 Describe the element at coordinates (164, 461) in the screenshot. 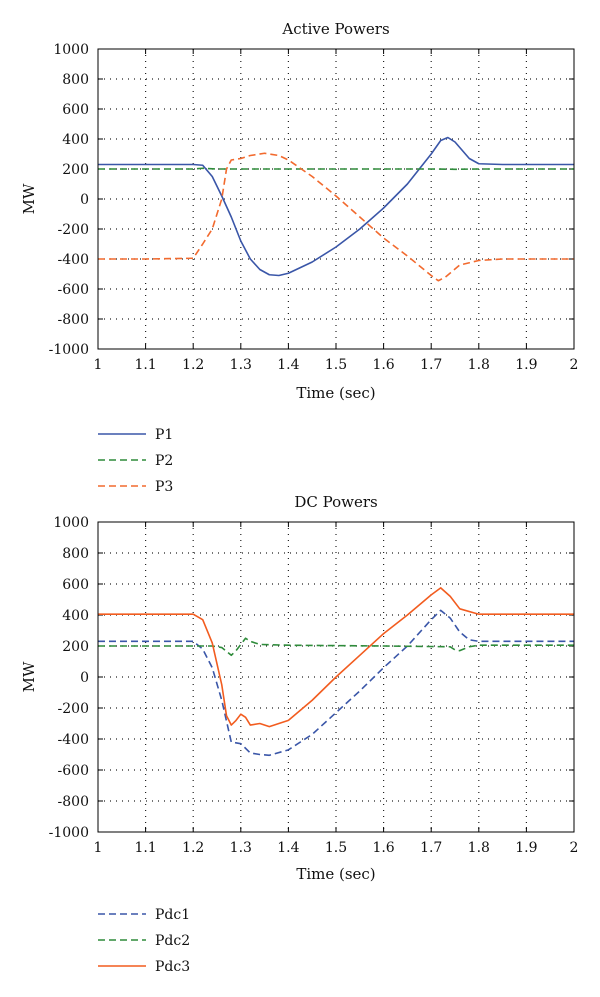

I see `legend-label-p2: P2` at that location.